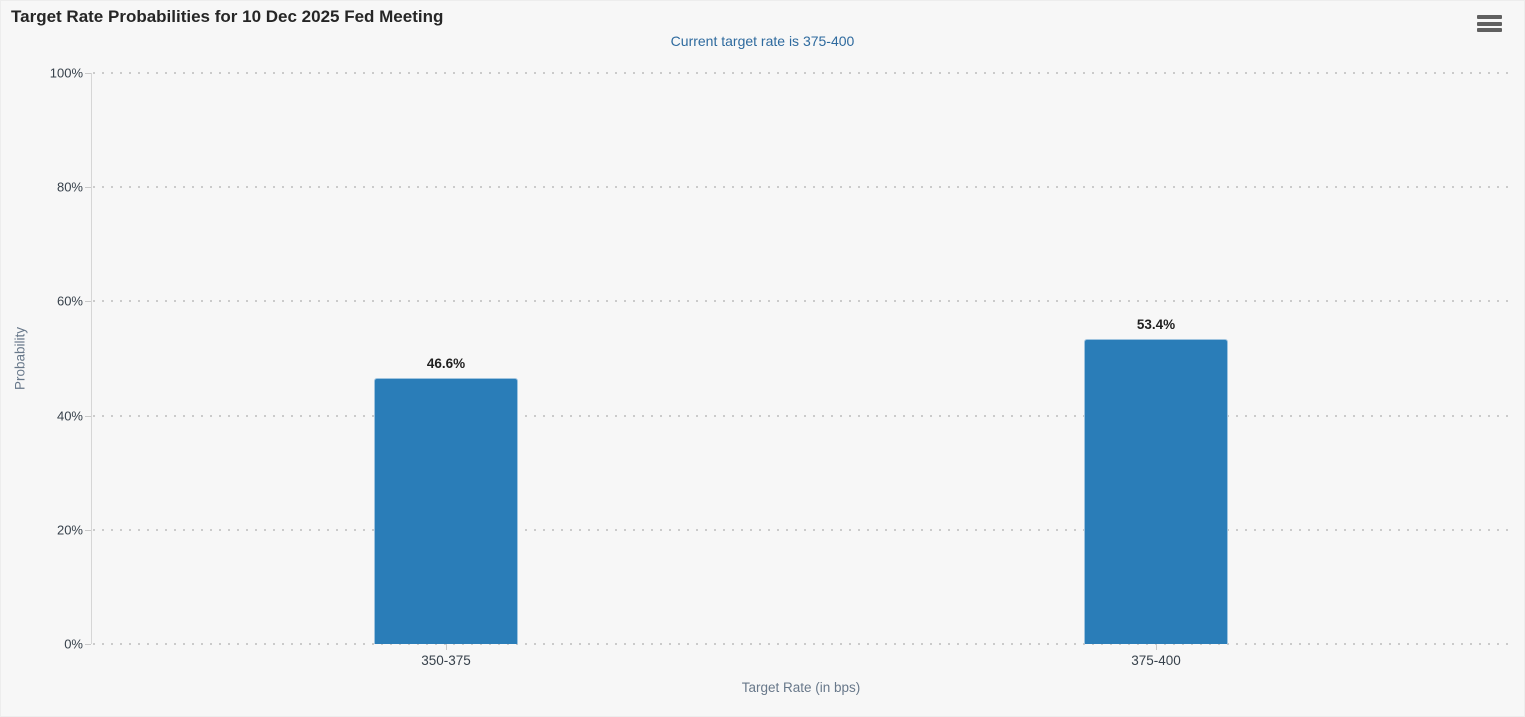 The width and height of the screenshot is (1525, 717). Describe the element at coordinates (446, 660) in the screenshot. I see `x-axis-category-label: 350-375` at that location.